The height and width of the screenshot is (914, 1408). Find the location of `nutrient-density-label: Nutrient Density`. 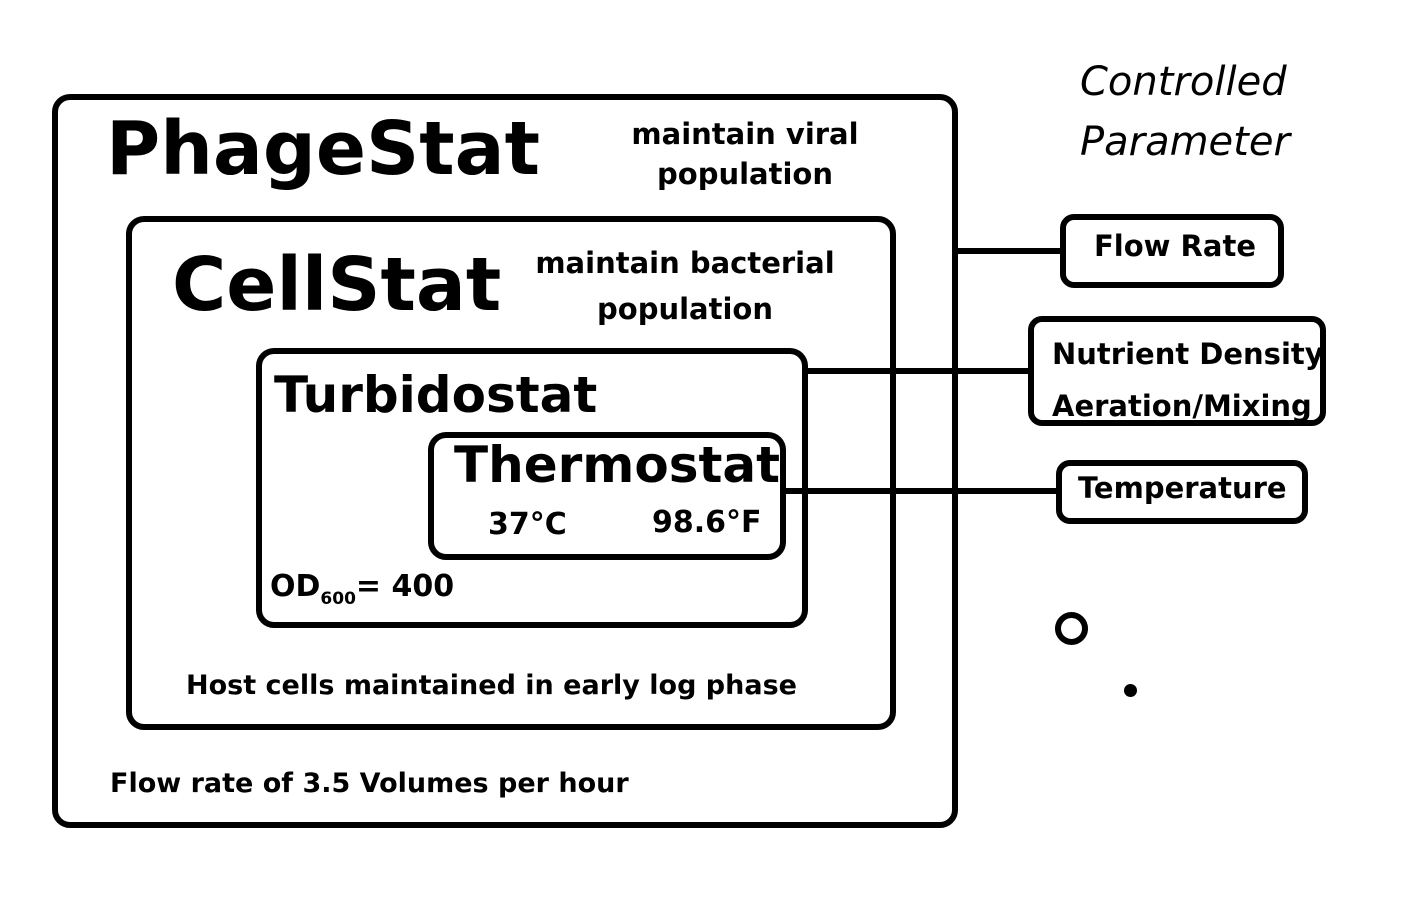

nutrient-density-label: Nutrient Density is located at coordinates (1188, 354).